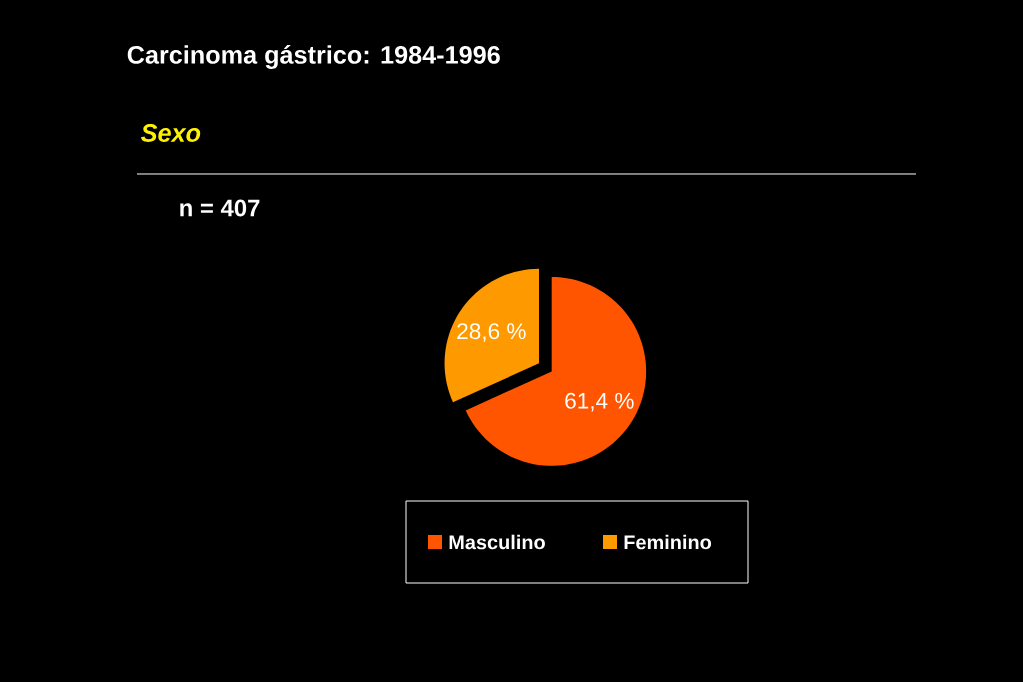 The width and height of the screenshot is (1023, 682). I want to click on legend-label: Feminino, so click(668, 542).